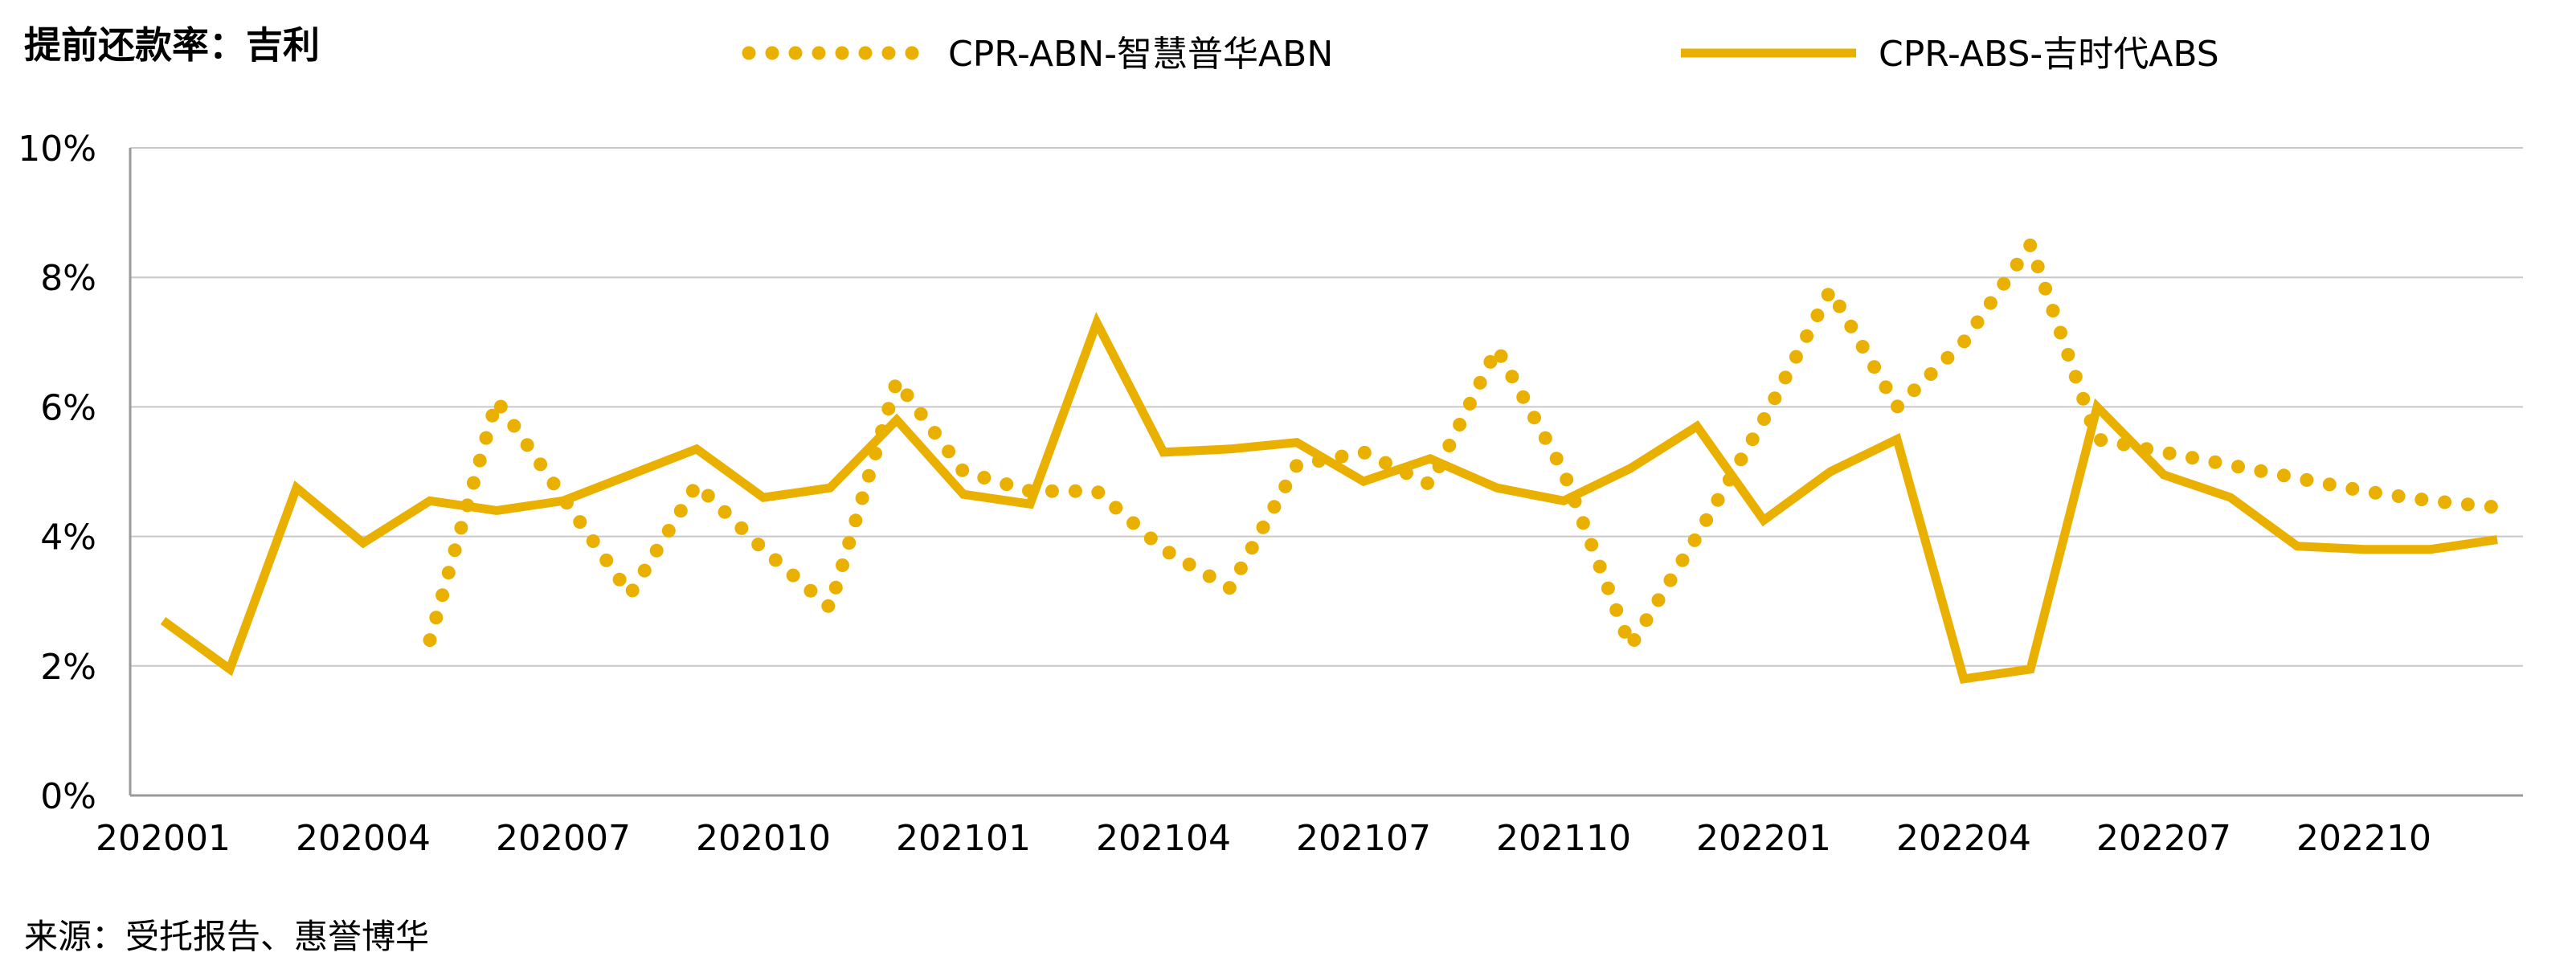 The height and width of the screenshot is (969, 2576). Describe the element at coordinates (963, 838) in the screenshot. I see `x-tick-label: 202101` at that location.